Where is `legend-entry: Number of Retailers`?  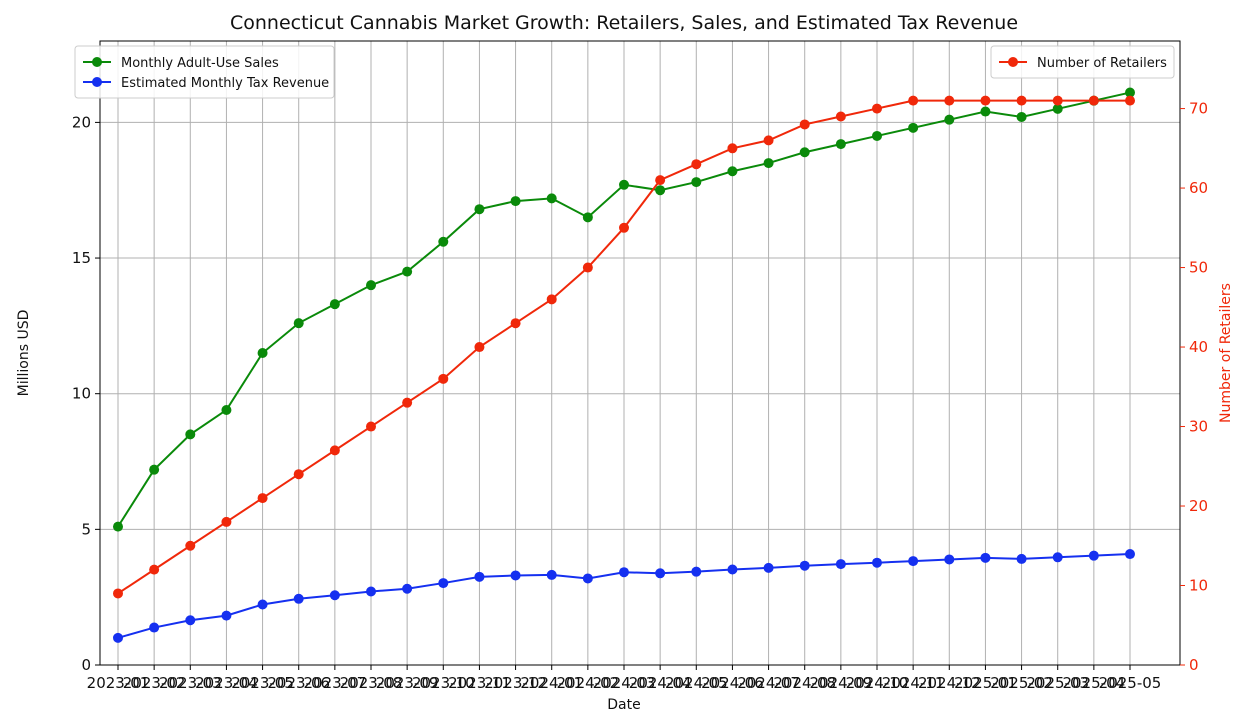 legend-entry: Number of Retailers is located at coordinates (1102, 63).